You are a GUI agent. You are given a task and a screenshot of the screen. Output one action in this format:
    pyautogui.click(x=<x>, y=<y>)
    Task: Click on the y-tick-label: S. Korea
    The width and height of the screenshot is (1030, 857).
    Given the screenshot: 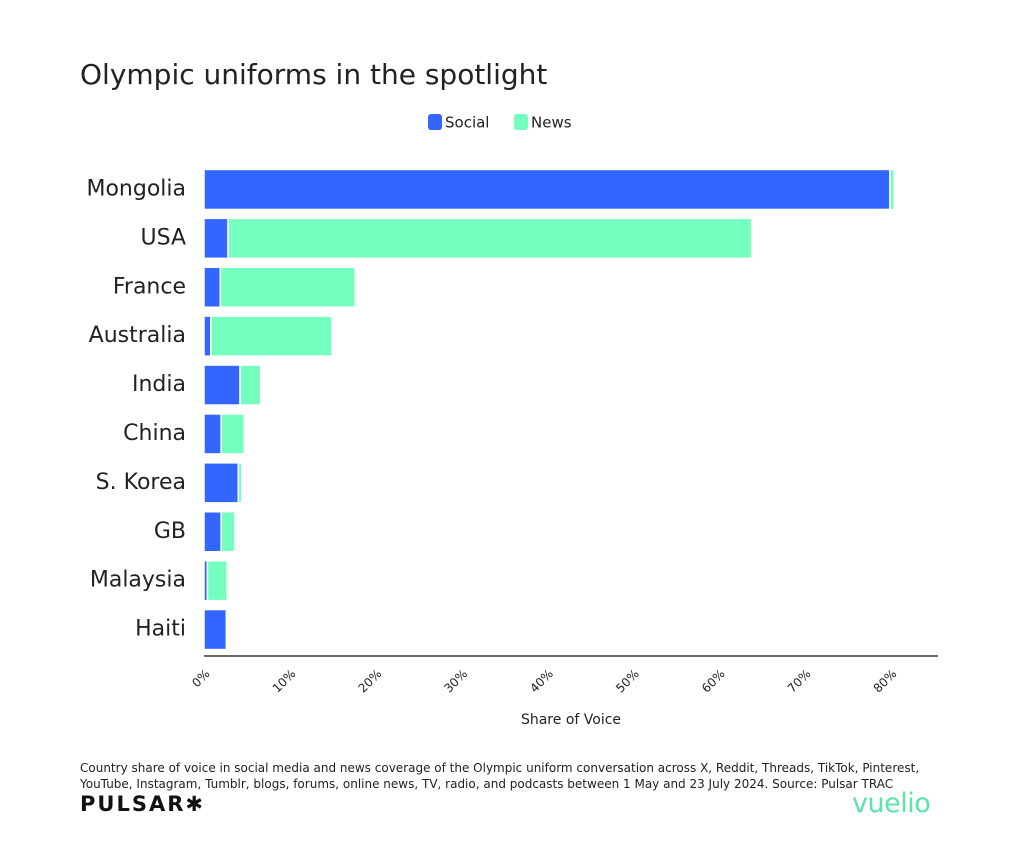 What is the action you would take?
    pyautogui.click(x=141, y=482)
    